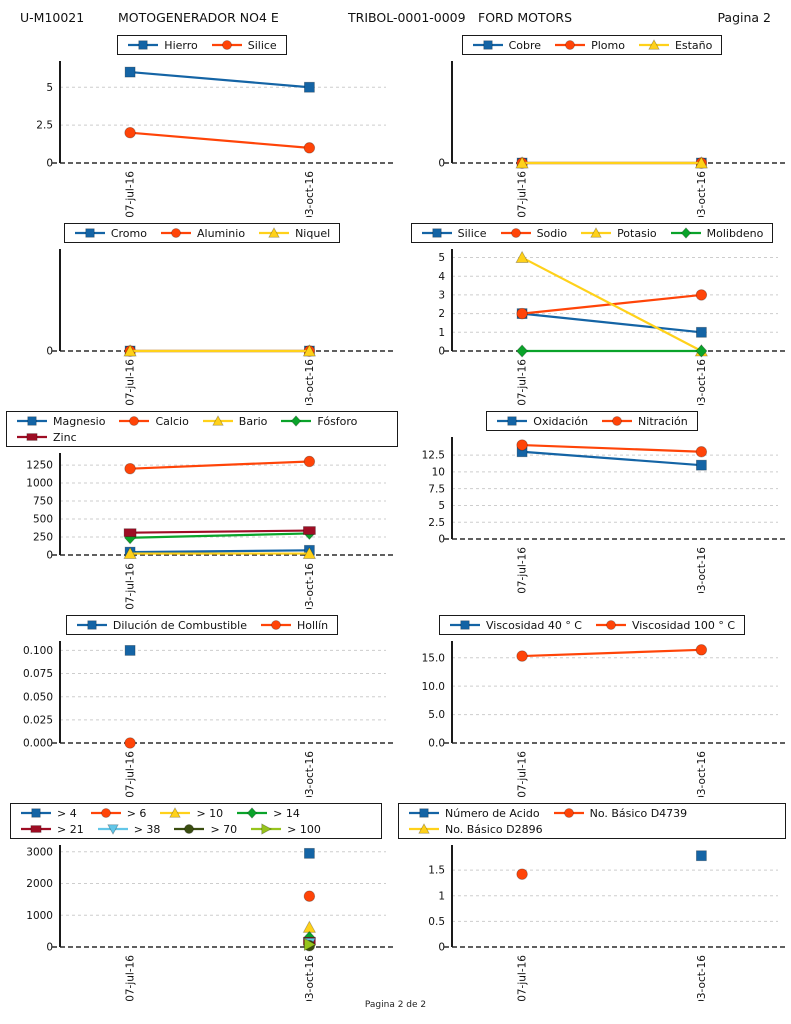 The width and height of the screenshot is (791, 1024). I want to click on legend-silice-sodio-potasio-molibdeno: Silice Sodio Potasio Molibdeno, so click(592, 233).